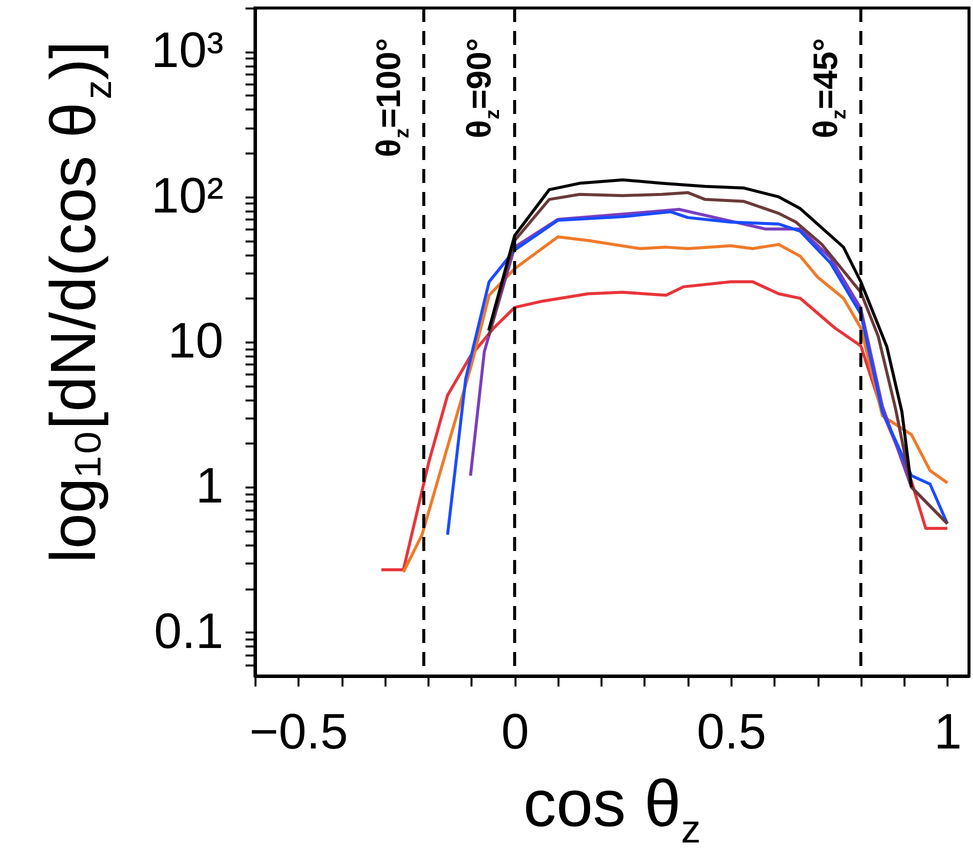 The height and width of the screenshot is (851, 973). Describe the element at coordinates (187, 50) in the screenshot. I see `y-tick-label: 10³` at that location.